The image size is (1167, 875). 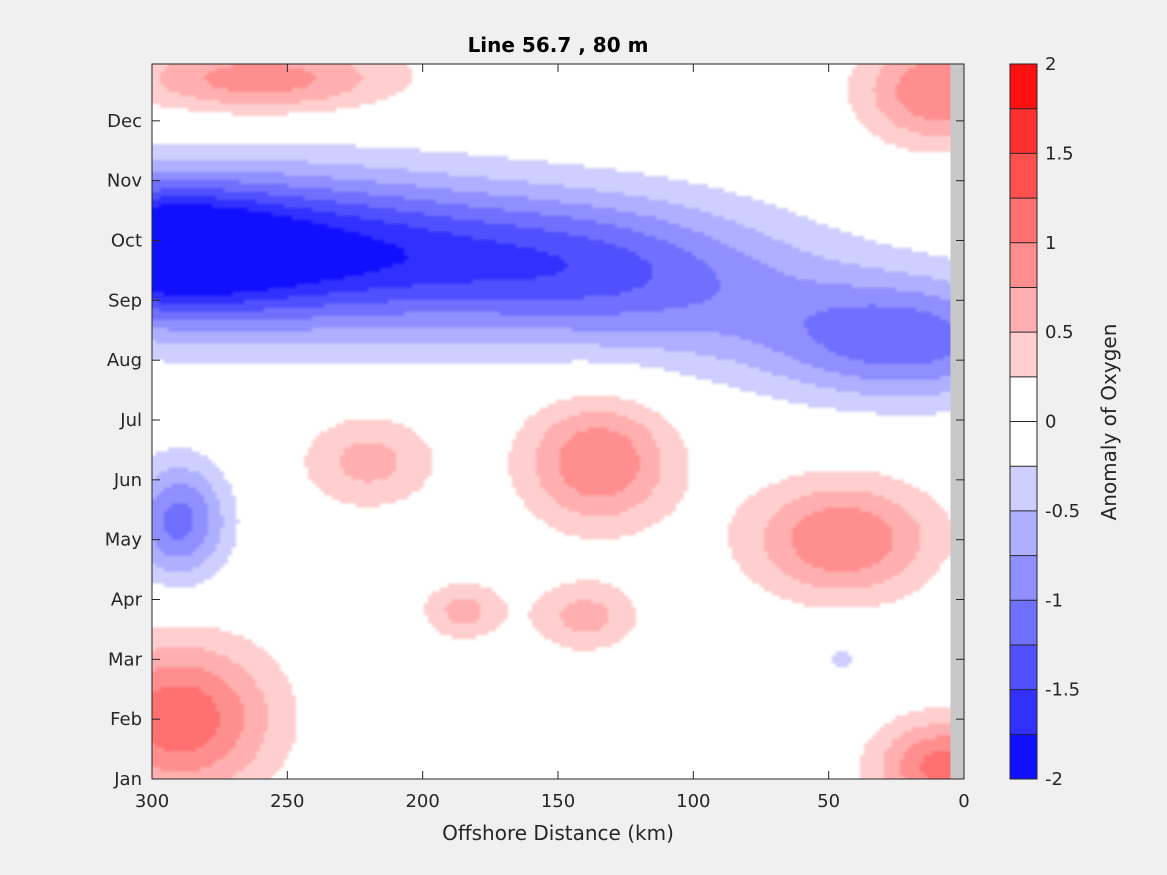 What do you see at coordinates (1062, 690) in the screenshot?
I see `colorbar-tick-label: -1.5` at bounding box center [1062, 690].